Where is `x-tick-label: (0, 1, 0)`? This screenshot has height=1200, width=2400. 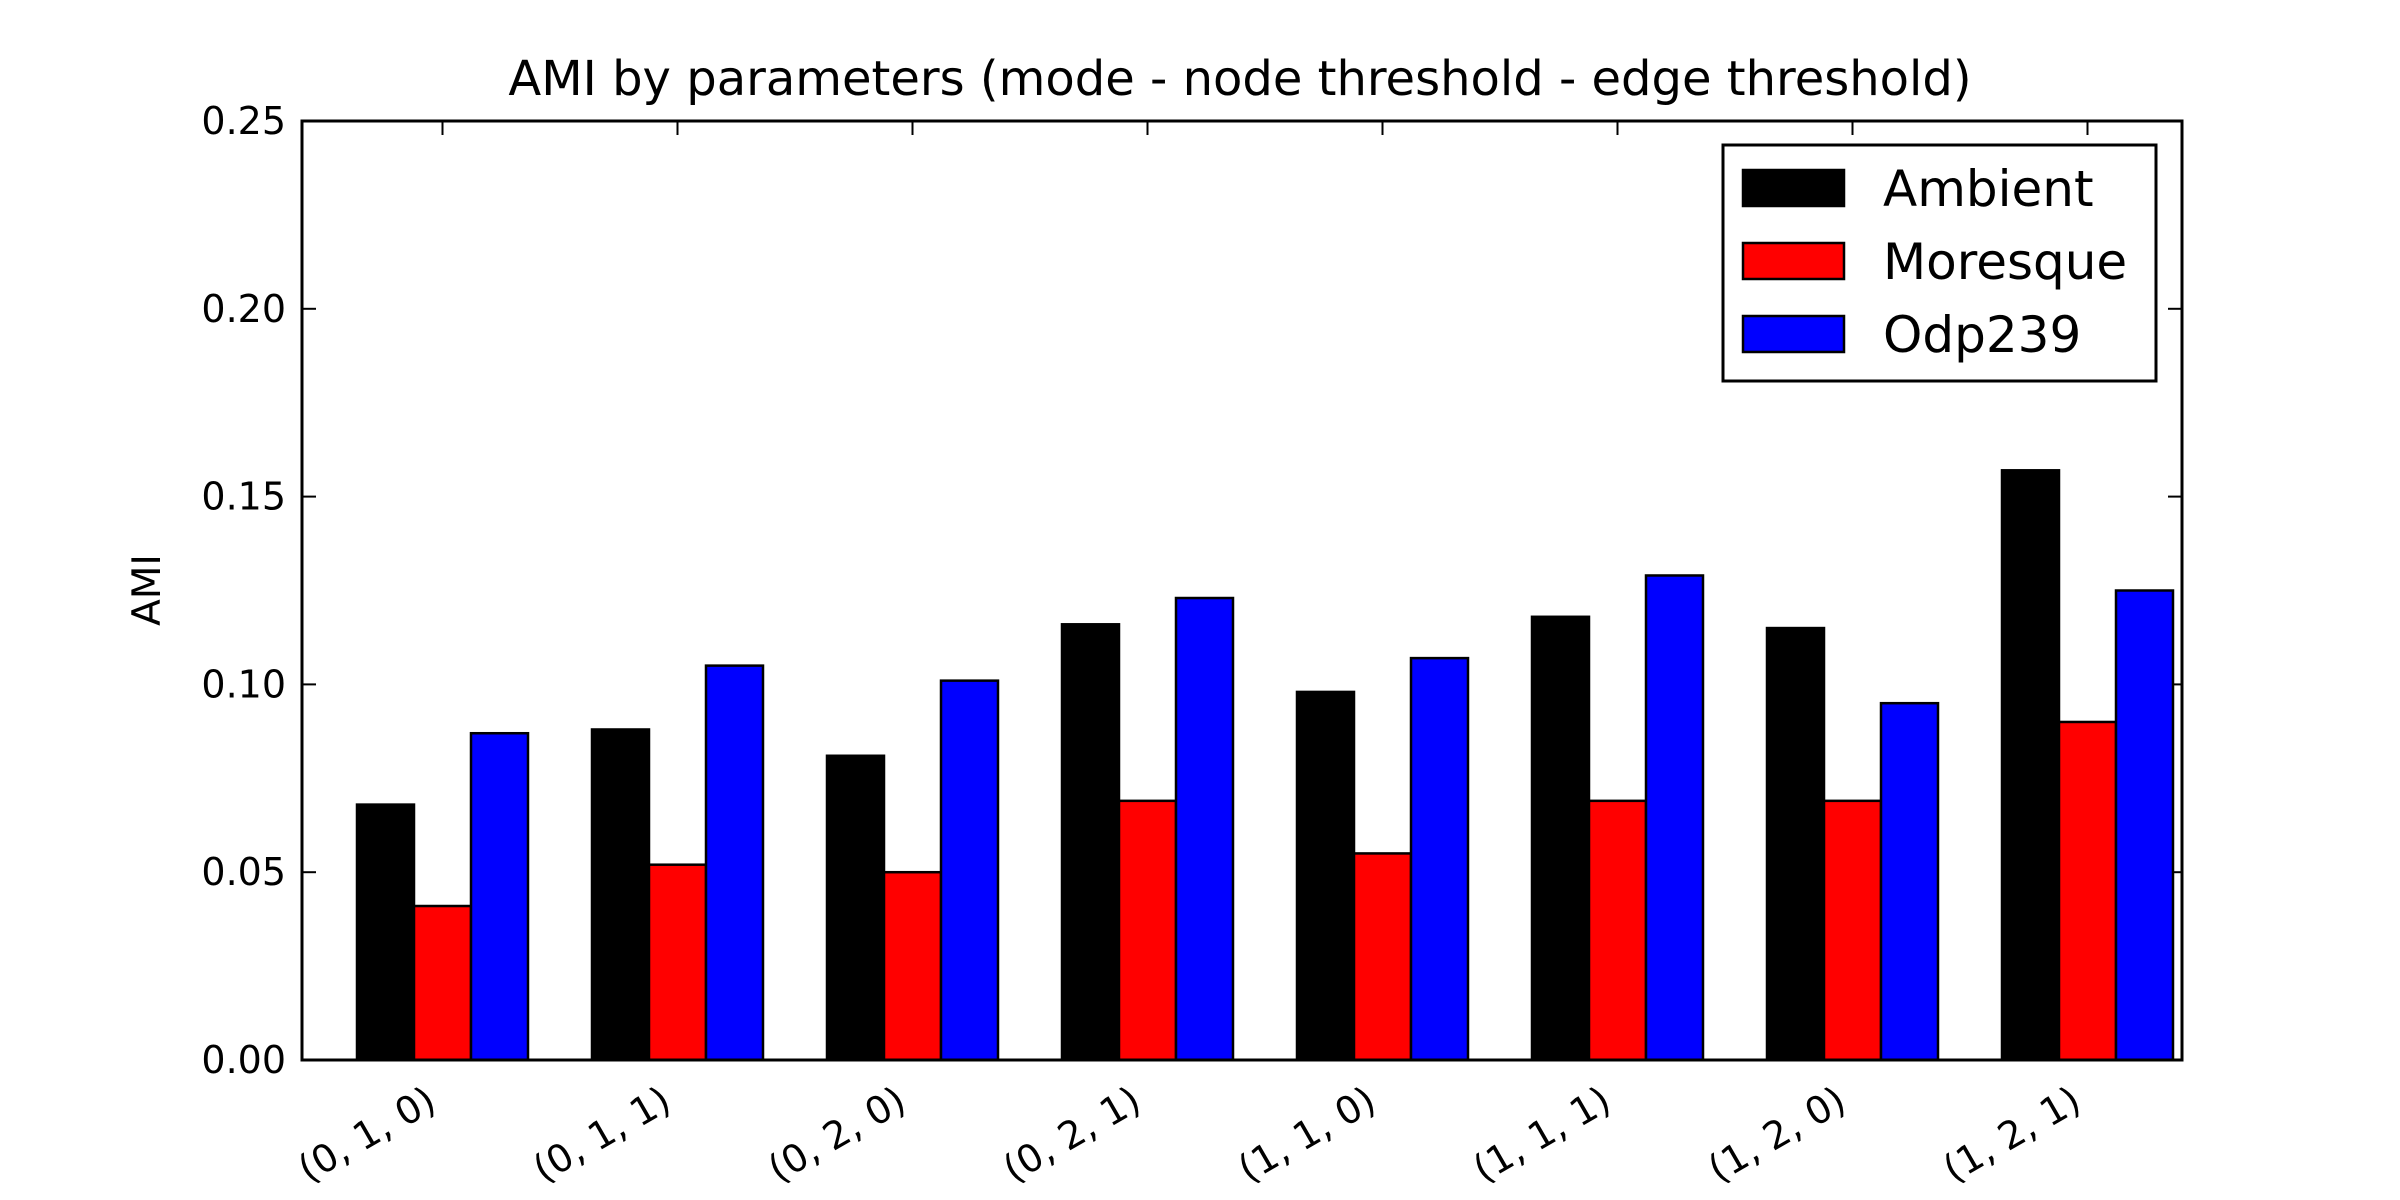 x-tick-label: (0, 1, 0) is located at coordinates (367, 1134).